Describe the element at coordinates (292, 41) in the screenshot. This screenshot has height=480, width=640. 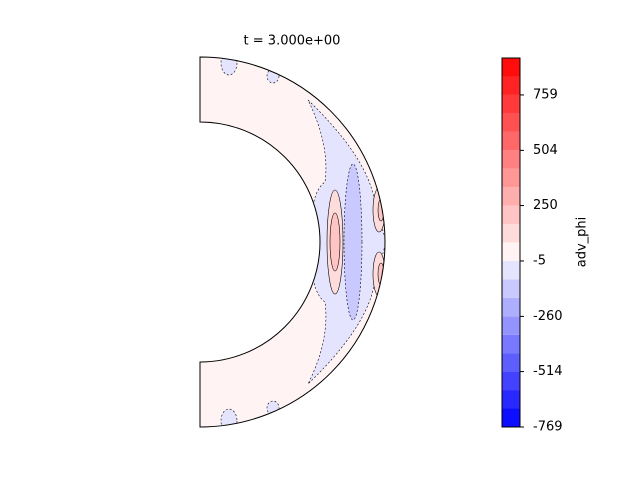
I see `chart-title: t = 3.000e+00` at that location.